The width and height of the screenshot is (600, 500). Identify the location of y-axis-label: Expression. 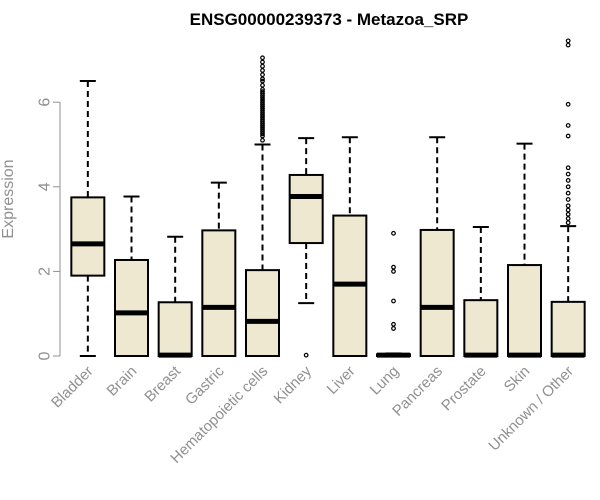
(8, 198).